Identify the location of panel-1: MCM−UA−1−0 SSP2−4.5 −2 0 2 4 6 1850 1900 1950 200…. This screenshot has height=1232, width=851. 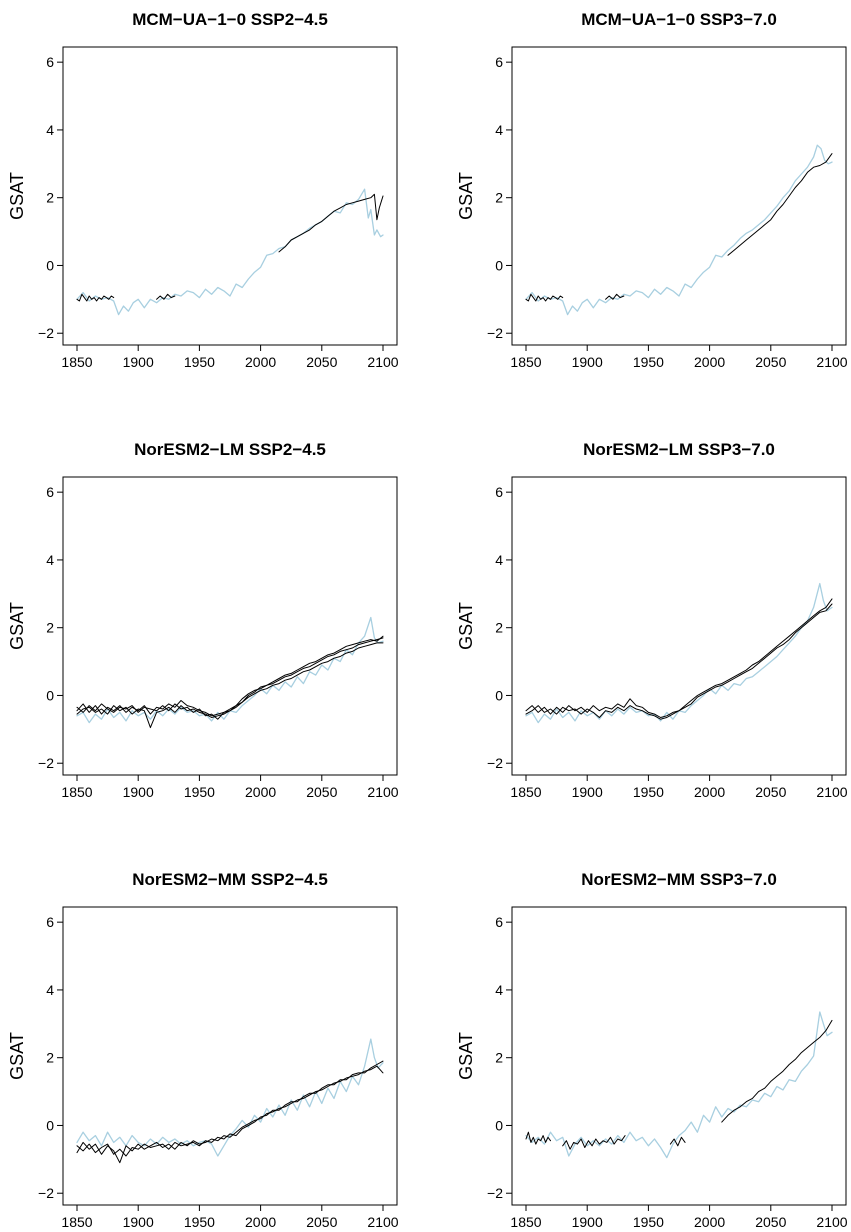
(203, 190).